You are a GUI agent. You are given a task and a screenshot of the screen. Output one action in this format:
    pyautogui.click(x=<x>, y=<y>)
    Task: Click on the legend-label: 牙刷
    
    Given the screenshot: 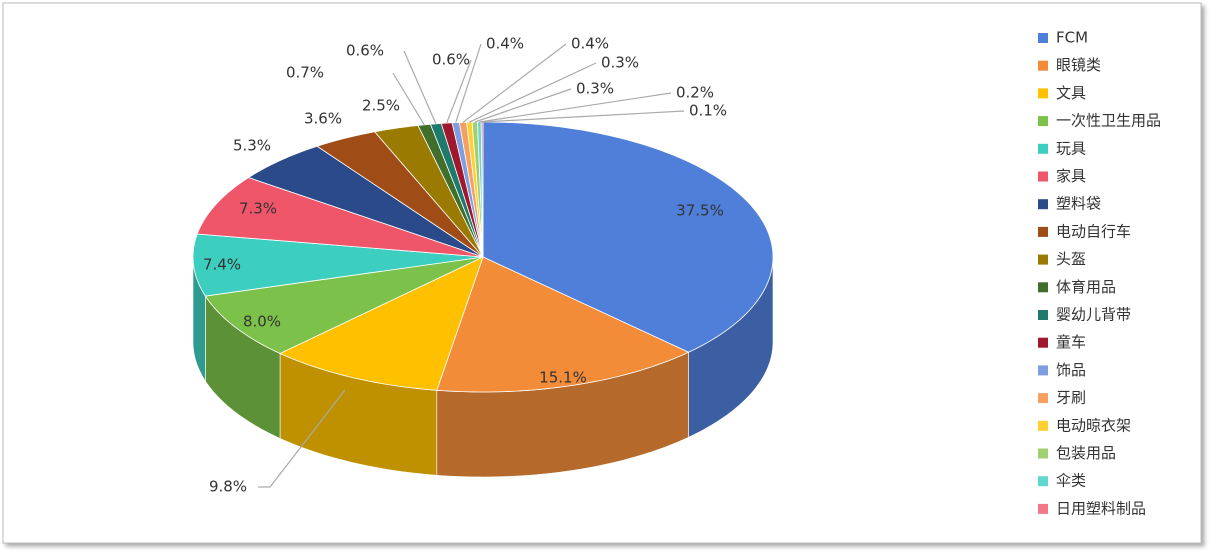 What is the action you would take?
    pyautogui.click(x=1071, y=398)
    